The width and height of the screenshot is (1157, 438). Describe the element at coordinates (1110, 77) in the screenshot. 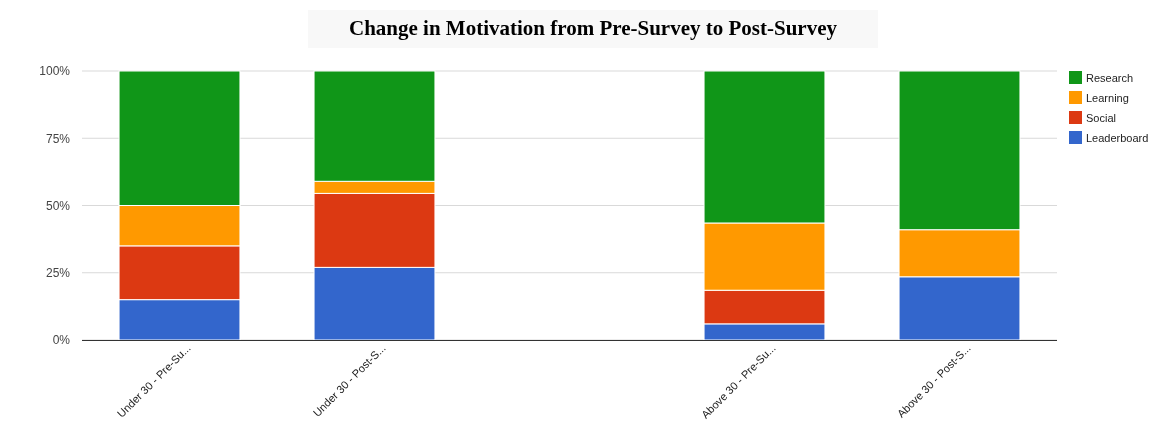

I see `legend-label: Research` at that location.